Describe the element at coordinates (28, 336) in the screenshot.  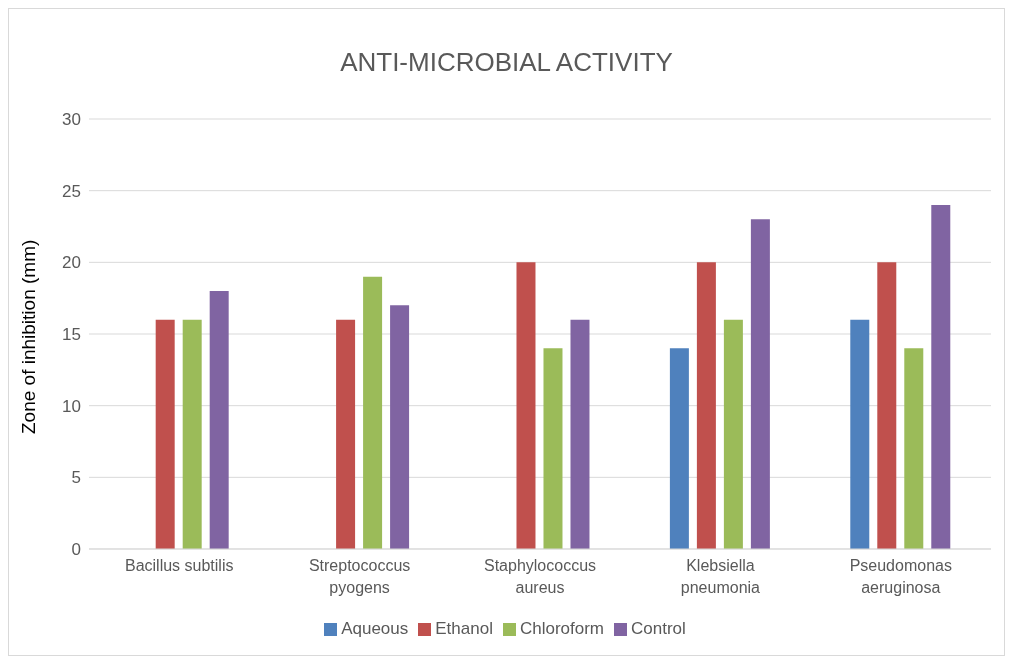
I see `y-axis-title: Zone of inhibition (mm)` at that location.